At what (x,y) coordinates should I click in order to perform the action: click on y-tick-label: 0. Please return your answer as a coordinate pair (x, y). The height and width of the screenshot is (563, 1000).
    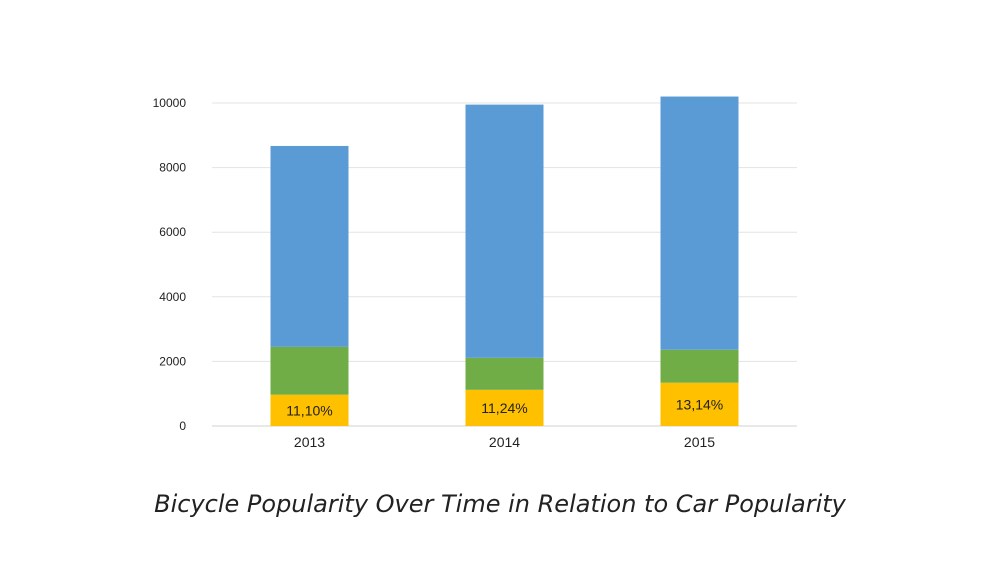
    Looking at the image, I should click on (182, 426).